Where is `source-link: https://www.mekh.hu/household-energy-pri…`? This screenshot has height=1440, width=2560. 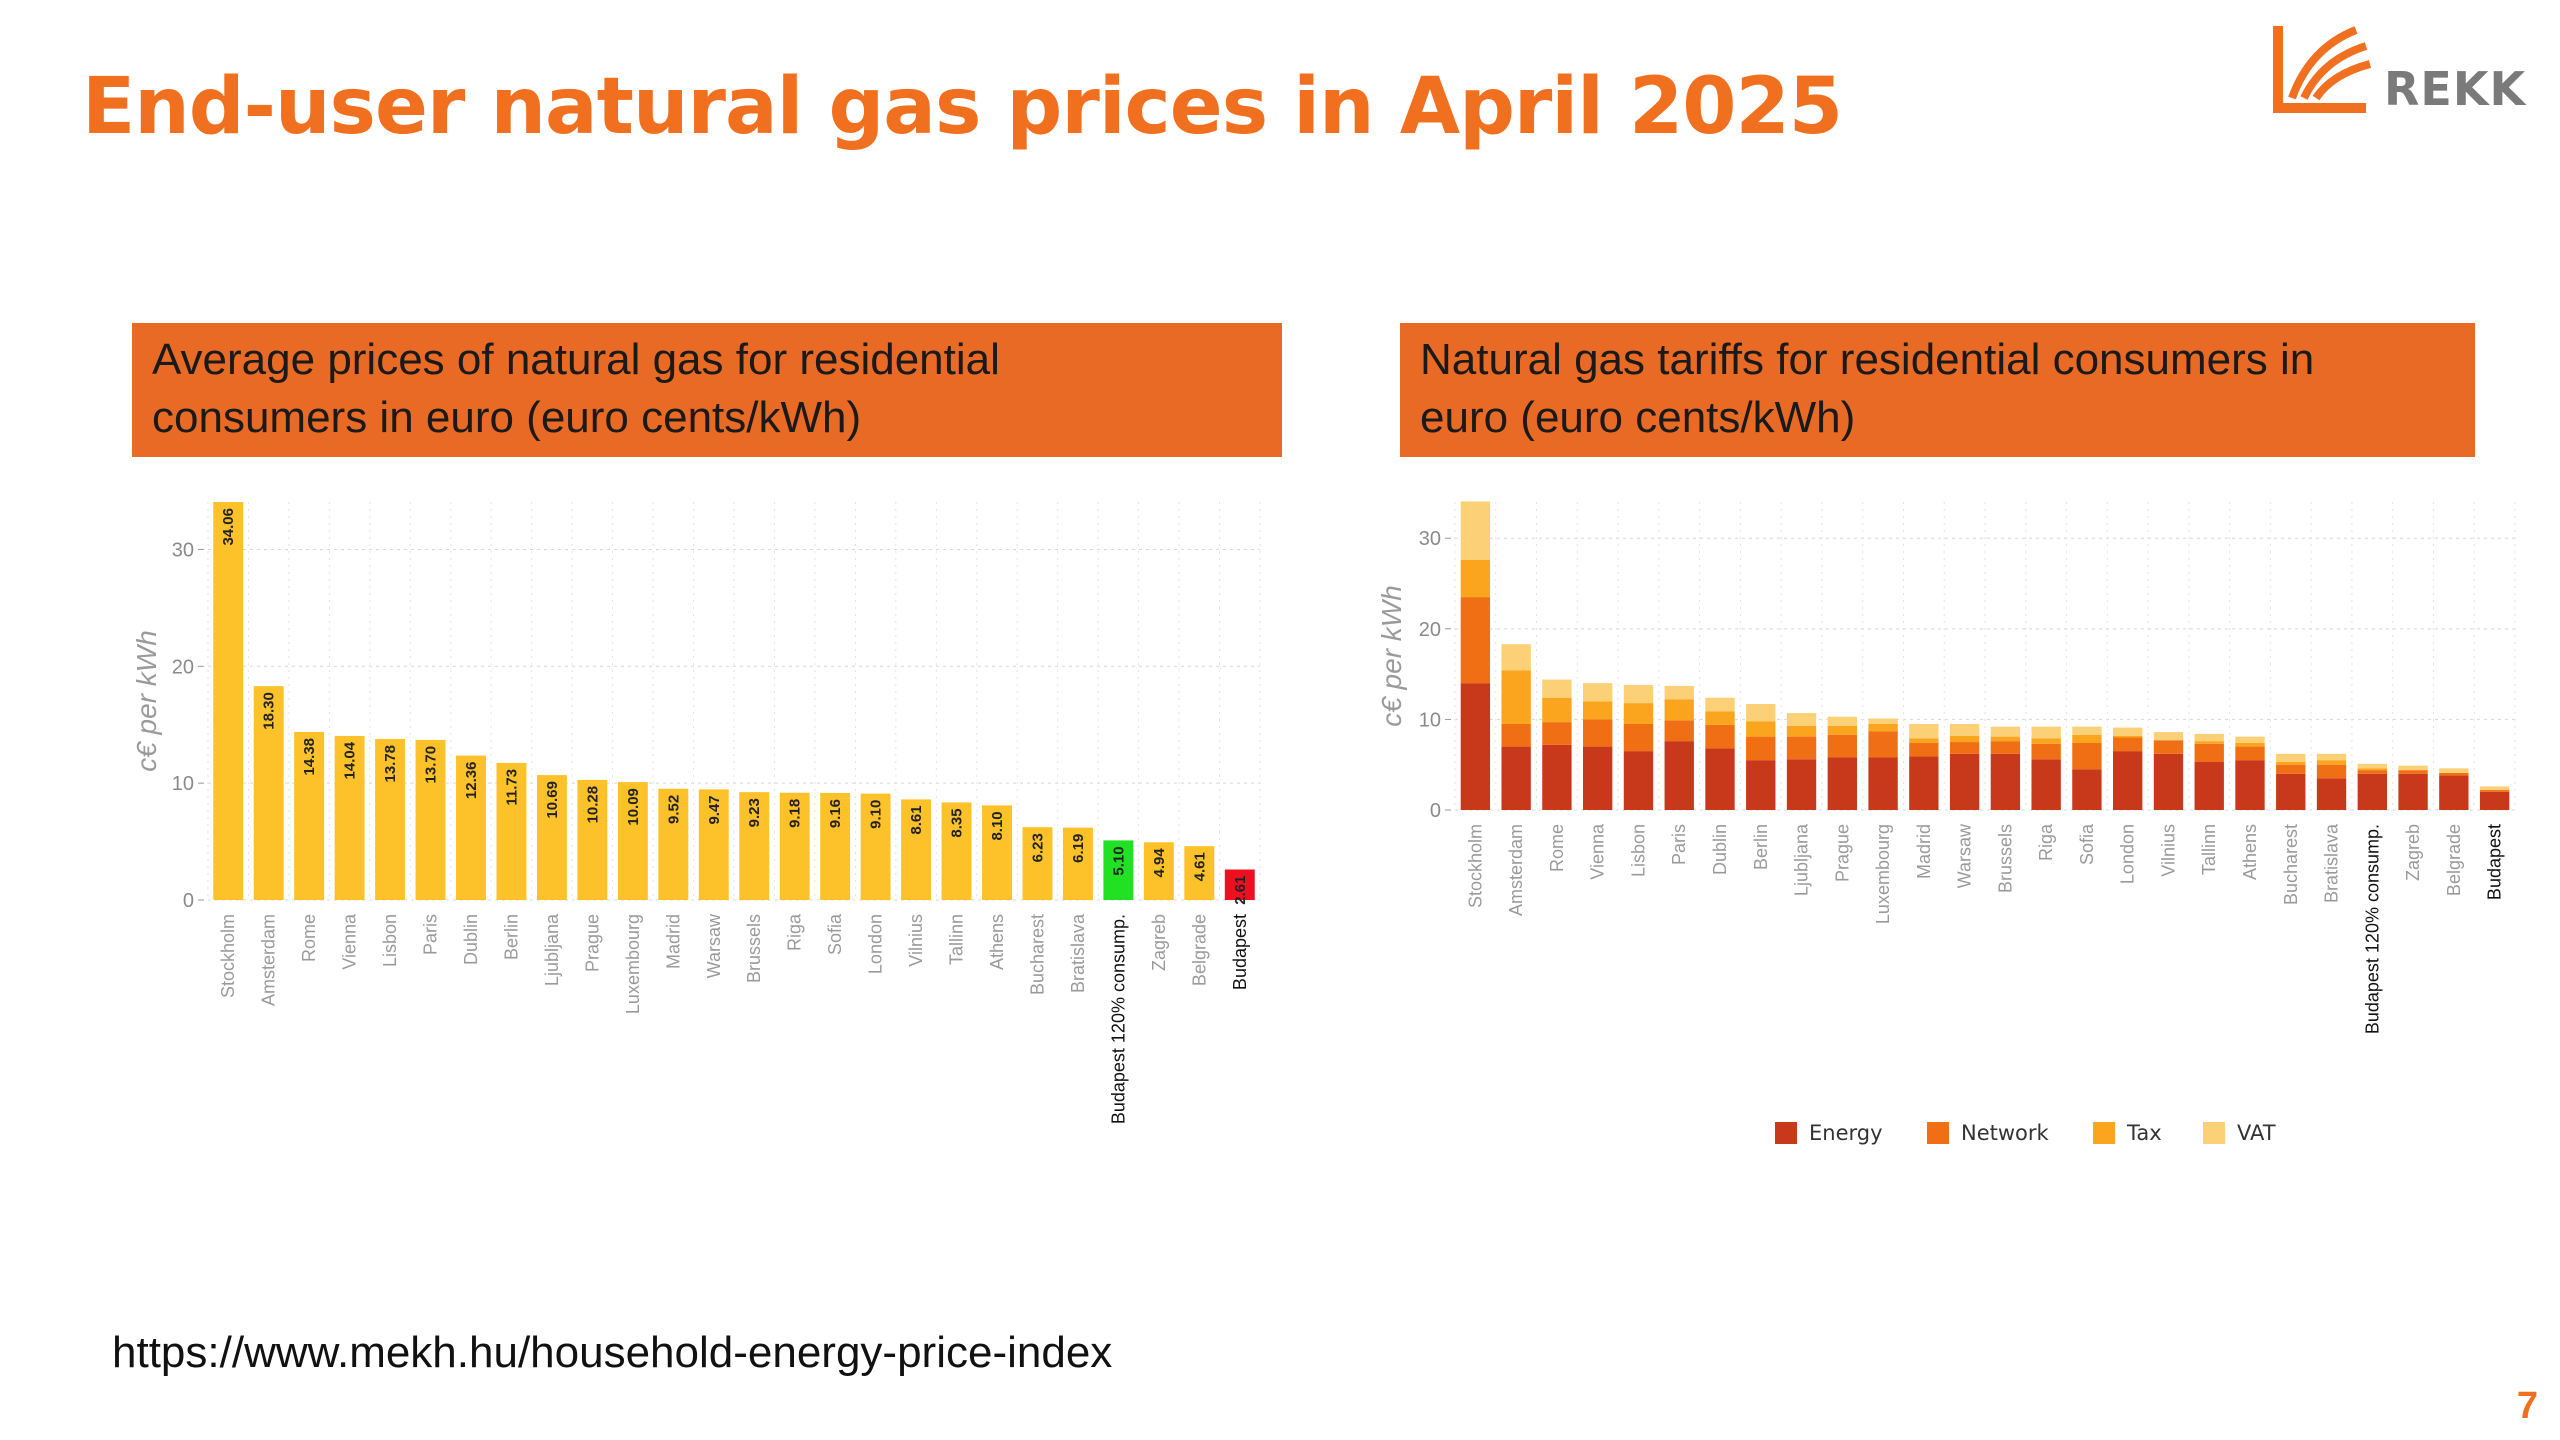
source-link: https://www.mekh.hu/household-energy-pri… is located at coordinates (612, 1352).